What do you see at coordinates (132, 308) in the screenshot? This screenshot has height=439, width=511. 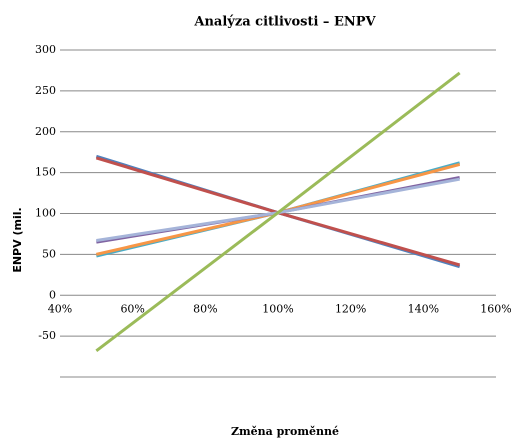 I see `x-tick-label: 60%` at bounding box center [132, 308].